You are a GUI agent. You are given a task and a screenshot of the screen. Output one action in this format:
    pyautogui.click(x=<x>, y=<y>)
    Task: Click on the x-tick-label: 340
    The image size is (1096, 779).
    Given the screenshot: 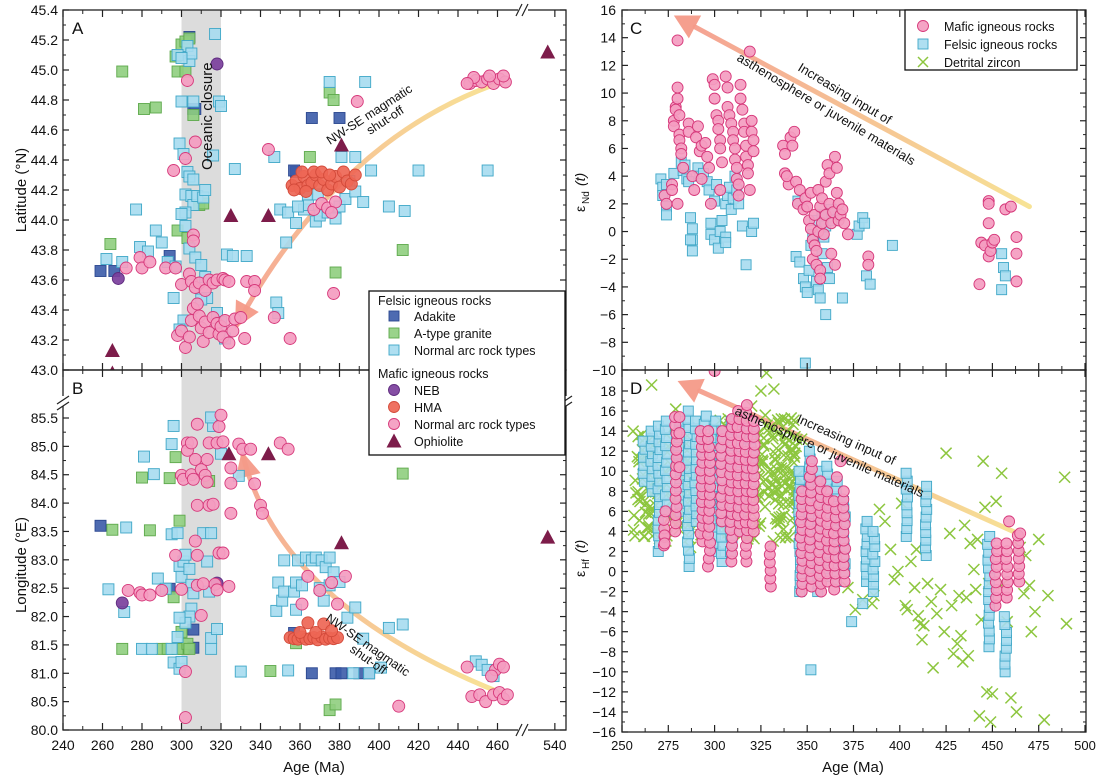 What is the action you would take?
    pyautogui.click(x=261, y=745)
    